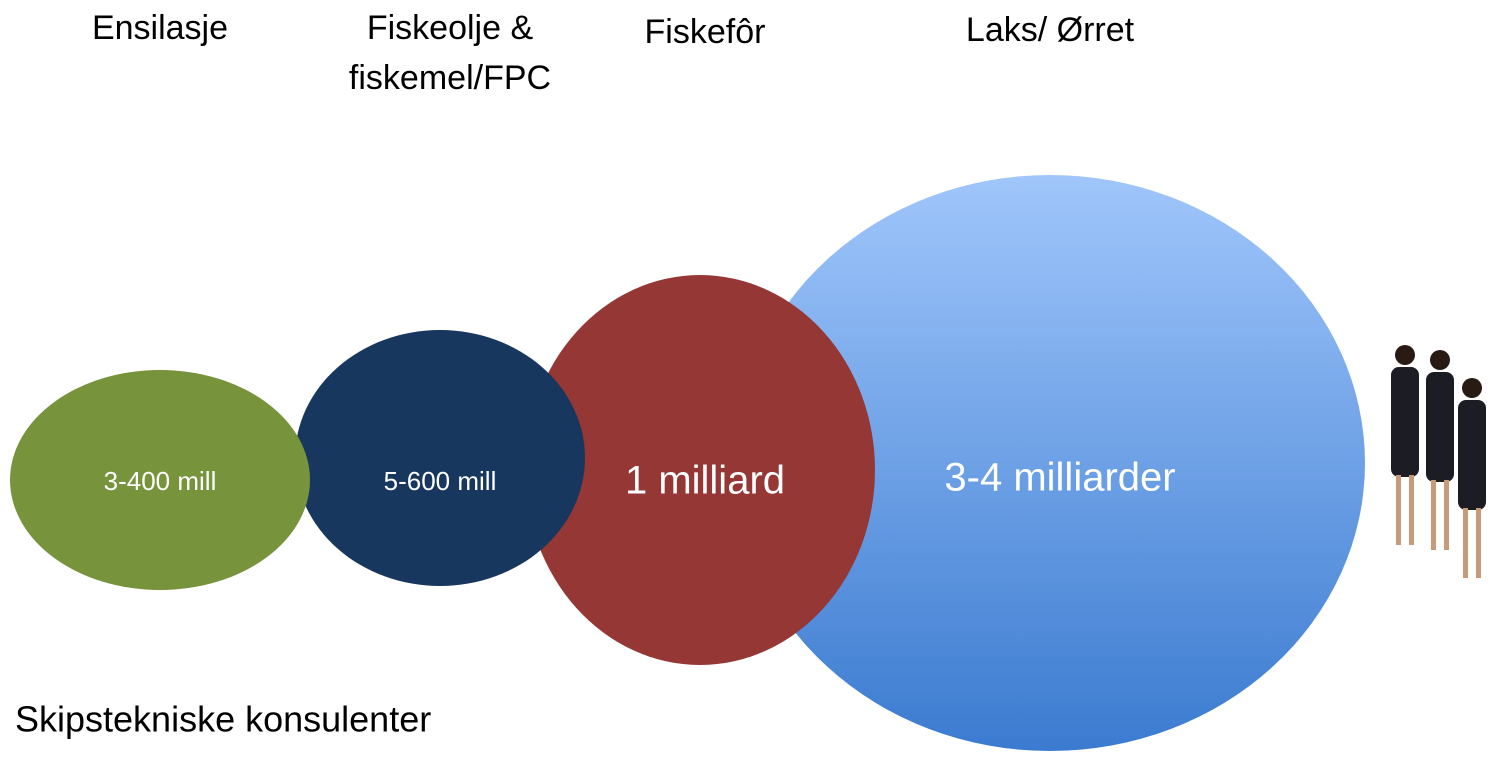 The width and height of the screenshot is (1510, 757). What do you see at coordinates (440, 481) in the screenshot?
I see `circle-label: 5-600 mill` at bounding box center [440, 481].